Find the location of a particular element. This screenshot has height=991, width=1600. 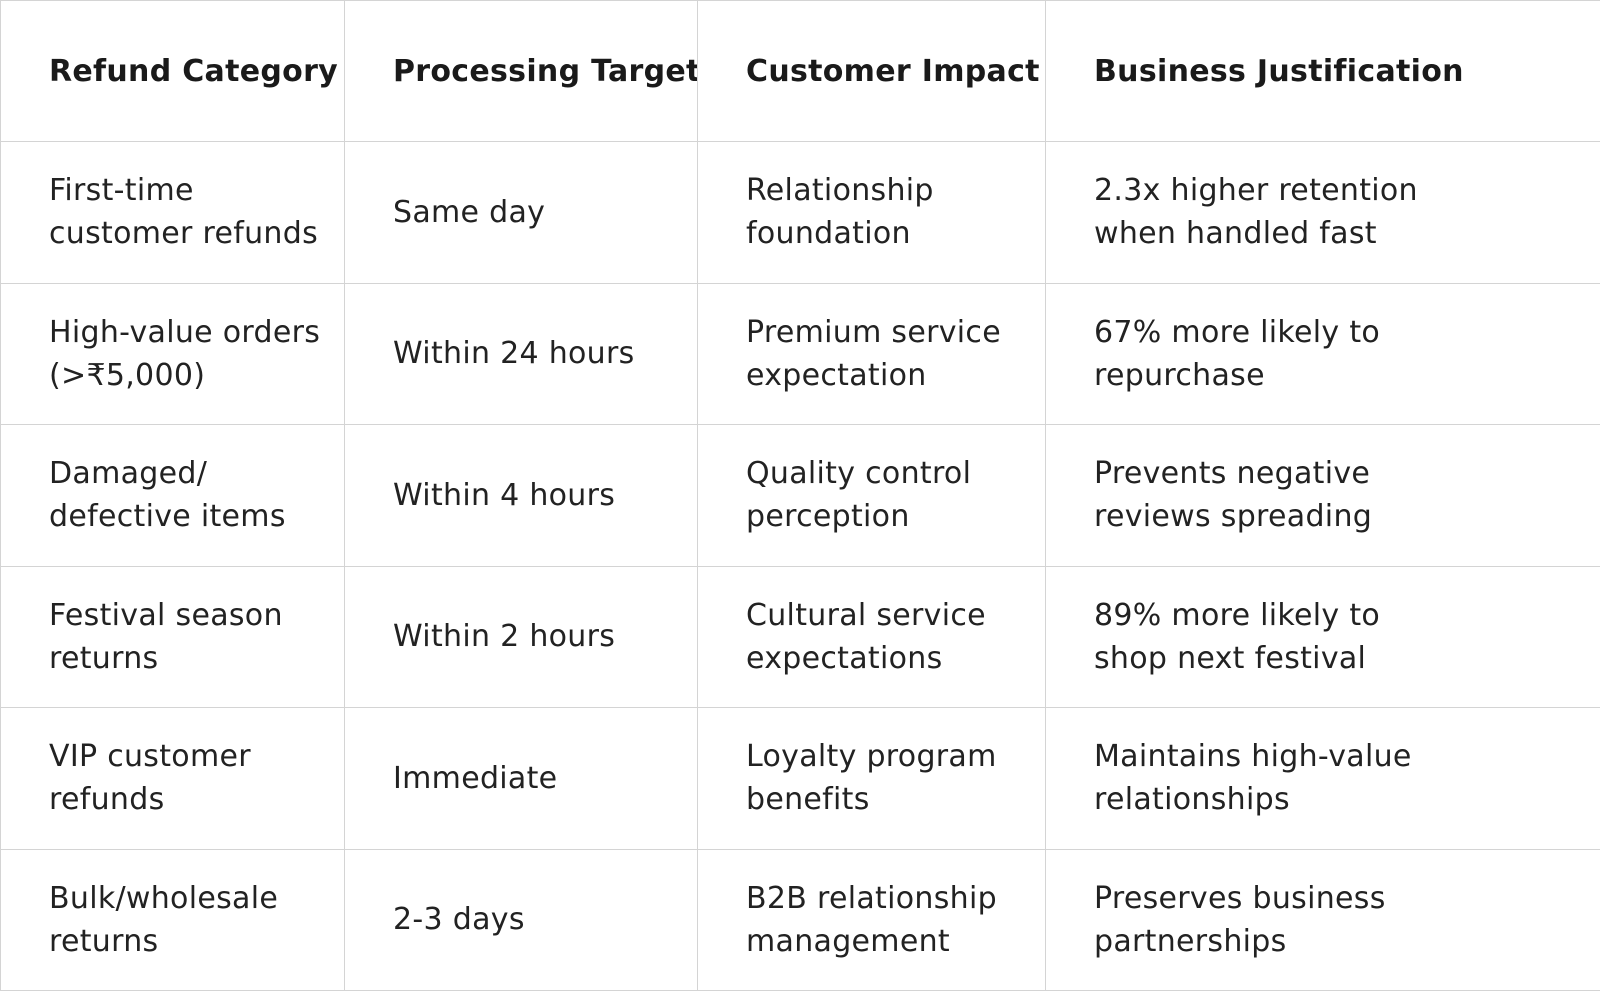

cell-refund-category: Festival season returns is located at coordinates (172, 636).